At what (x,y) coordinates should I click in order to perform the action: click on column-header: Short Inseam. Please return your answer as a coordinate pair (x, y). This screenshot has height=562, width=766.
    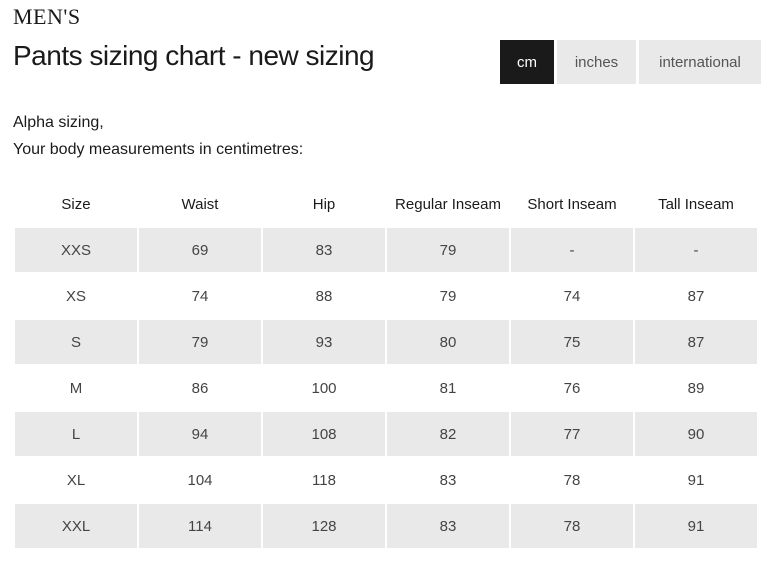
    Looking at the image, I should click on (572, 204).